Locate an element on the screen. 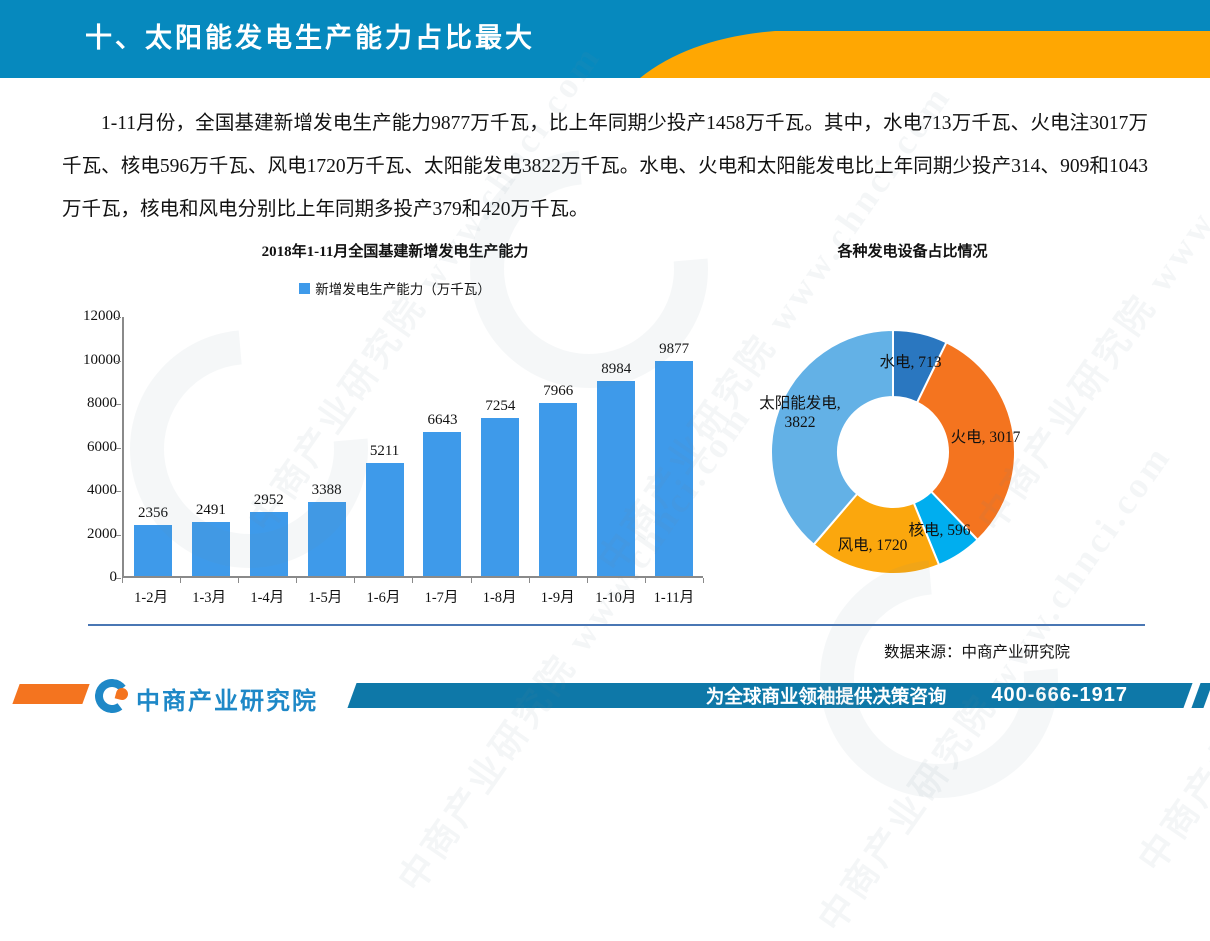  bar-data-label: 6643 is located at coordinates (442, 419).